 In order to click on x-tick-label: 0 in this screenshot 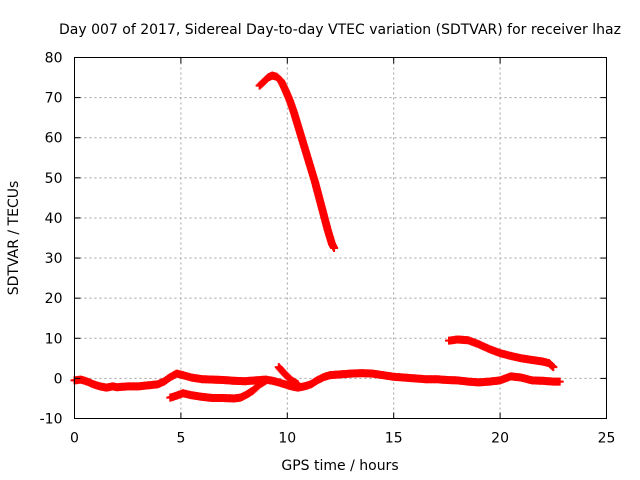, I will do `click(74, 439)`.